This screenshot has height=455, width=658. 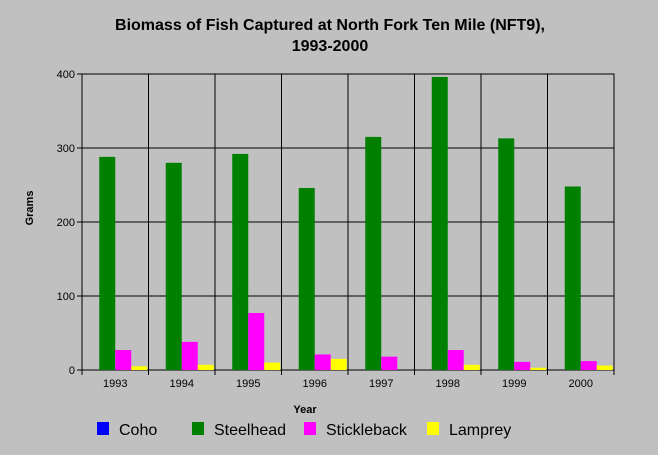 What do you see at coordinates (322, 362) in the screenshot?
I see `bar-stickleback-1996` at bounding box center [322, 362].